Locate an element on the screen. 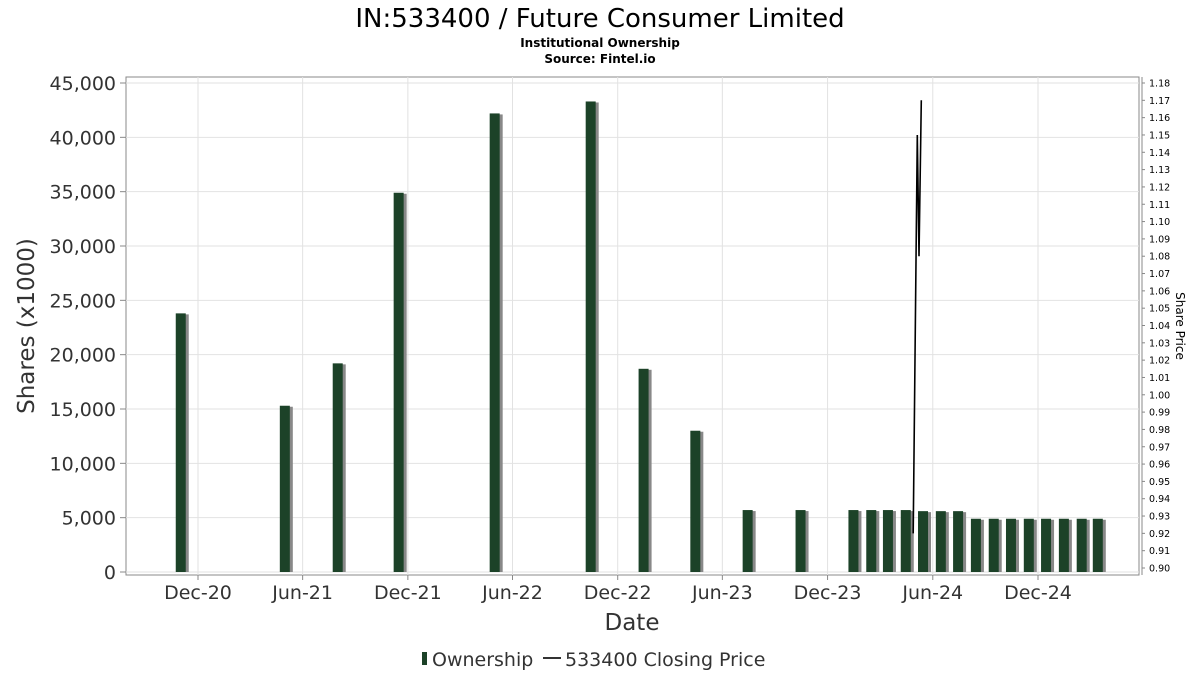 The height and width of the screenshot is (675, 1200). legend-ownership-swatch is located at coordinates (424, 658).